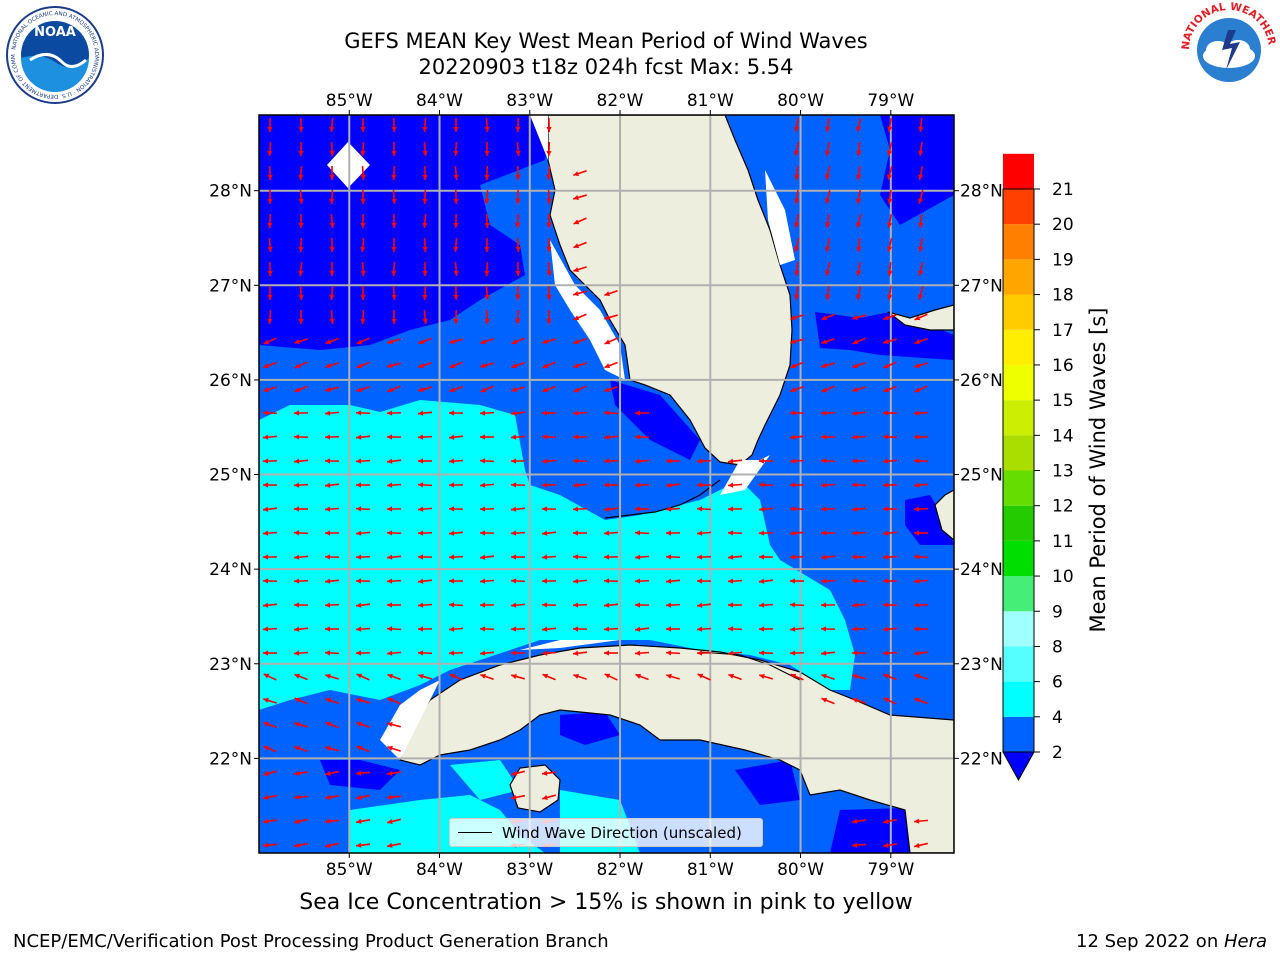 The width and height of the screenshot is (1280, 960). What do you see at coordinates (1063, 577) in the screenshot?
I see `colorbar-tick-label: 10` at bounding box center [1063, 577].